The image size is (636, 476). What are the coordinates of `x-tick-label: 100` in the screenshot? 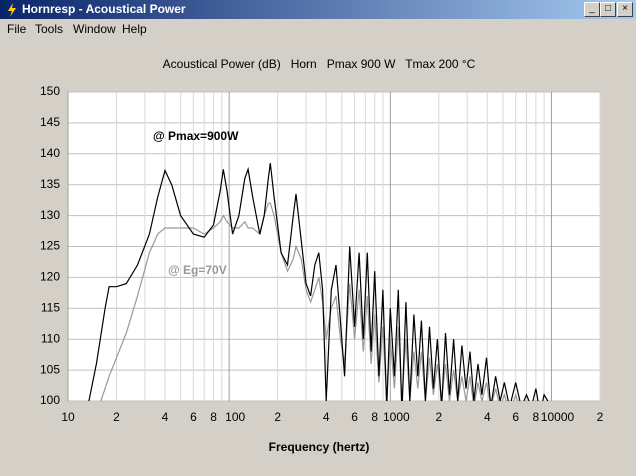 It's located at (235, 417).